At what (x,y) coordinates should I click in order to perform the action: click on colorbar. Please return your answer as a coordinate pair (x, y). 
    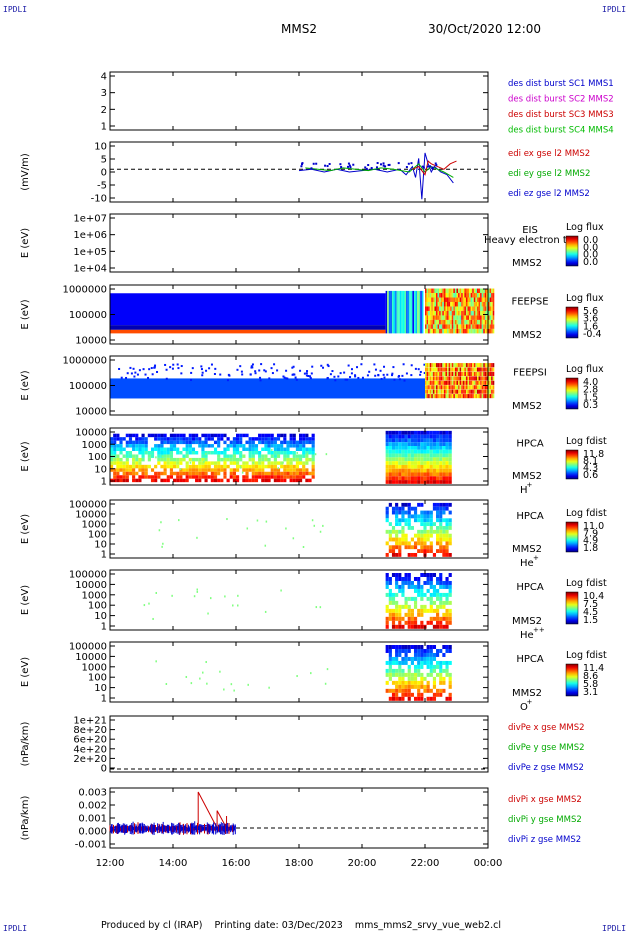
    Looking at the image, I should click on (572, 464).